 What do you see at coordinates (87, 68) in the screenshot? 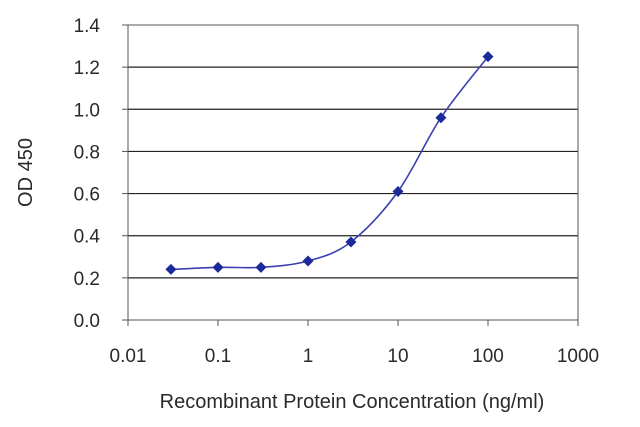
I see `y-tick-label: 1.2` at bounding box center [87, 68].